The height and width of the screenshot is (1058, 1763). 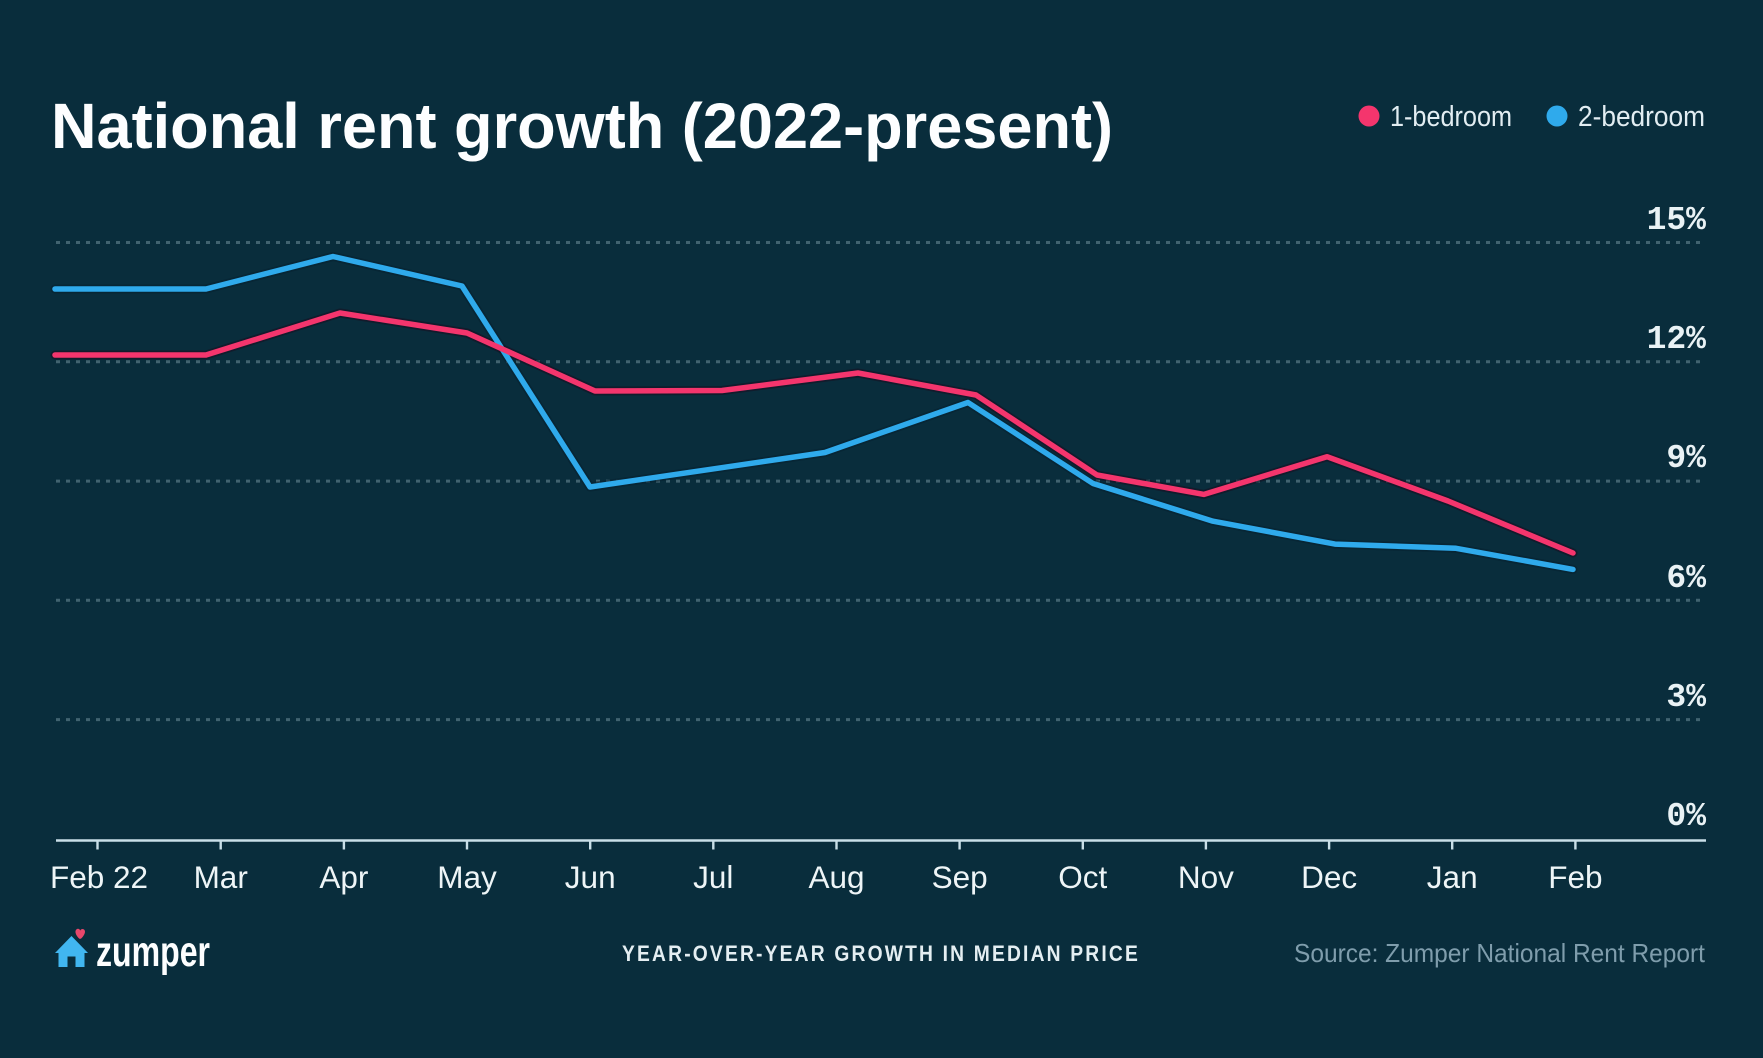 What do you see at coordinates (467, 877) in the screenshot?
I see `svg-text: May` at bounding box center [467, 877].